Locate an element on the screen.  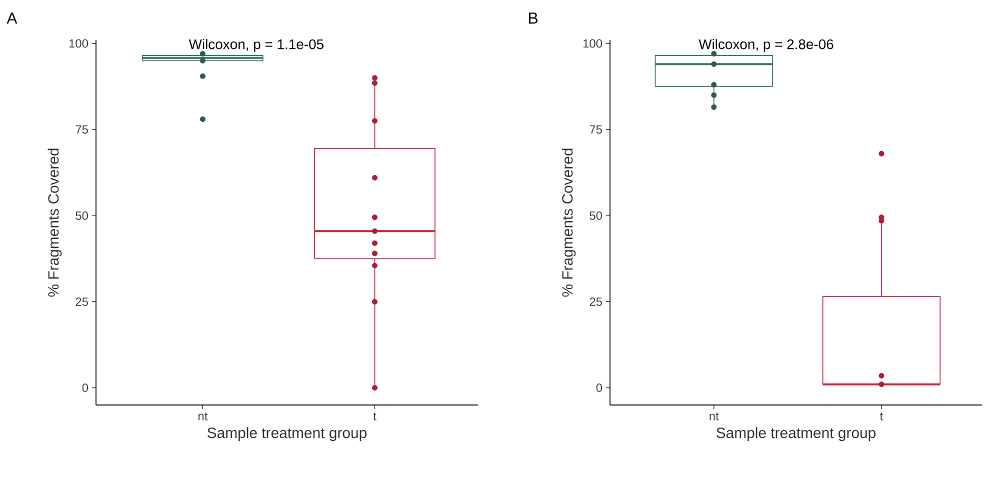
annotation: Wilcoxon, p = 1.1e-05 is located at coordinates (256, 45).